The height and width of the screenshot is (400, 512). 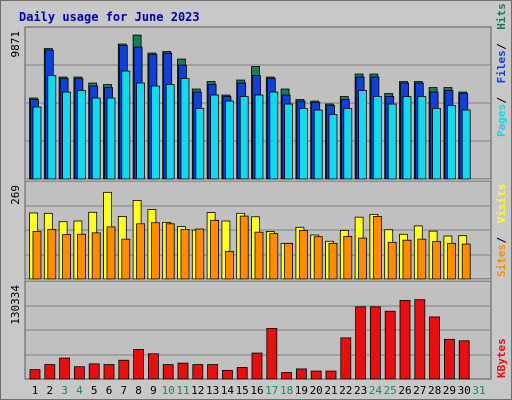 What do you see at coordinates (330, 390) in the screenshot?
I see `x-tick-label-day-21: 21` at bounding box center [330, 390].